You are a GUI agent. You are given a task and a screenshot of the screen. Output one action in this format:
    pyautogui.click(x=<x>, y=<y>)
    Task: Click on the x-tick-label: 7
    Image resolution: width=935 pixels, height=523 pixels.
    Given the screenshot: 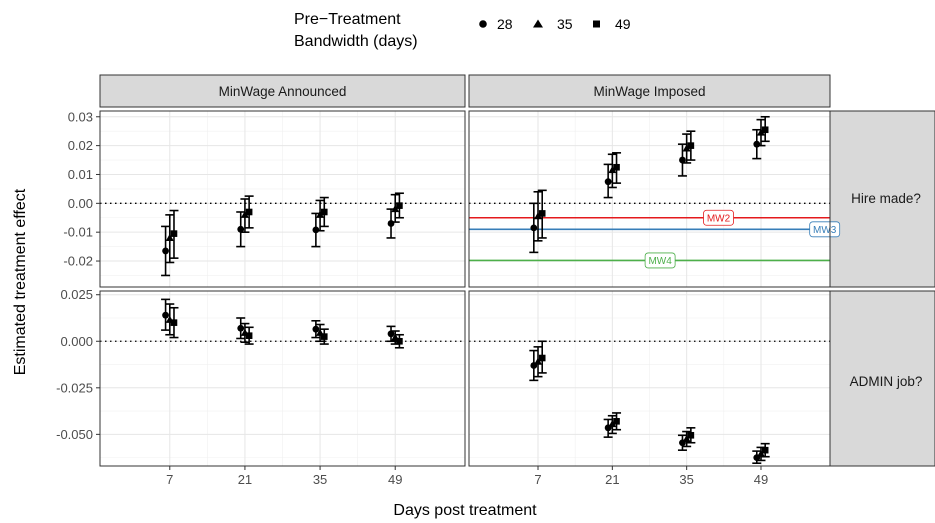 What is the action you would take?
    pyautogui.click(x=537, y=479)
    